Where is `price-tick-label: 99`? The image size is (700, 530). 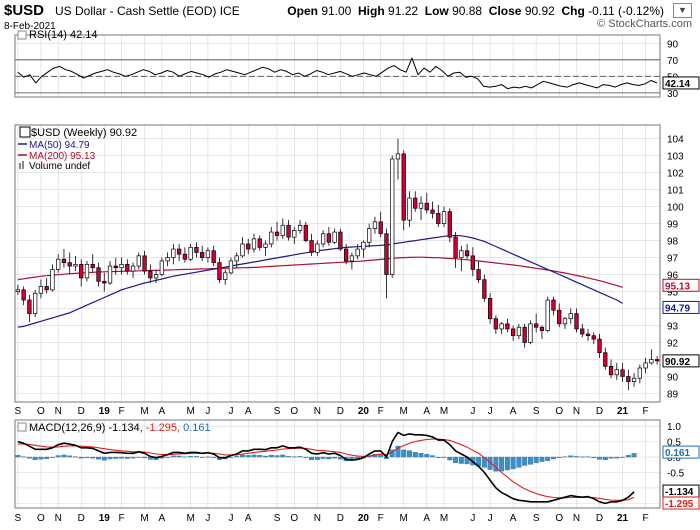
price-tick-label: 99 is located at coordinates (673, 225).